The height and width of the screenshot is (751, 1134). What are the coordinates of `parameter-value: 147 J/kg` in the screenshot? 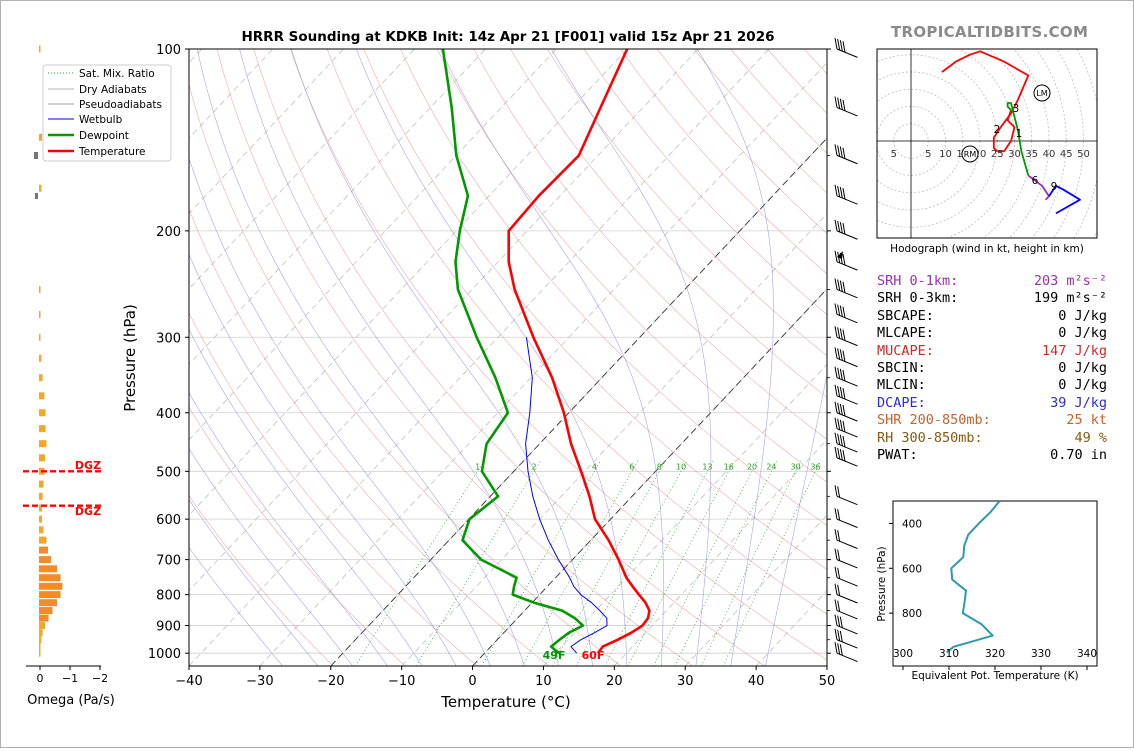 It's located at (1074, 350).